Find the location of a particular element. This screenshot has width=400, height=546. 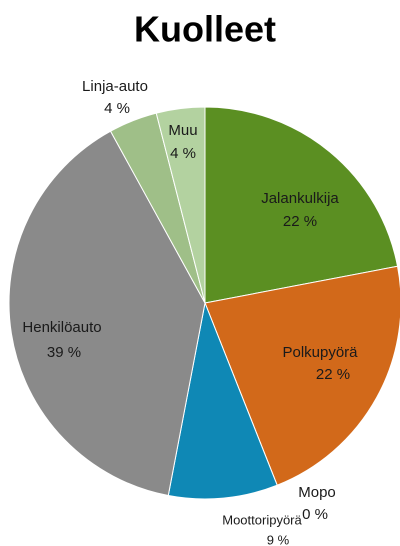

slice-value-label: 9 % is located at coordinates (278, 539).